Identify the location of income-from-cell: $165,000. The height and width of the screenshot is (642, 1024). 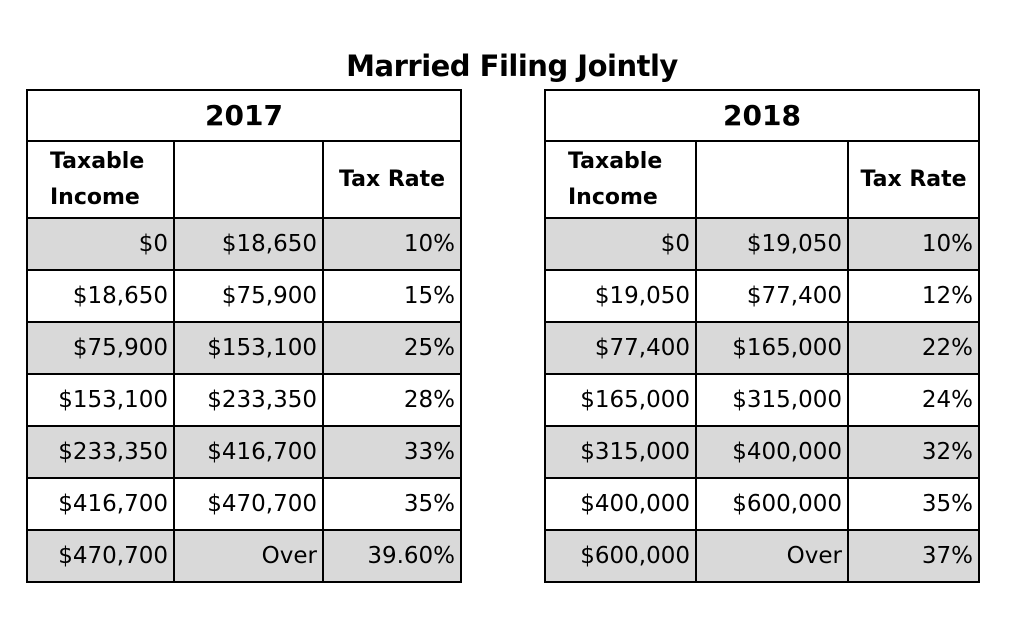
(620, 400).